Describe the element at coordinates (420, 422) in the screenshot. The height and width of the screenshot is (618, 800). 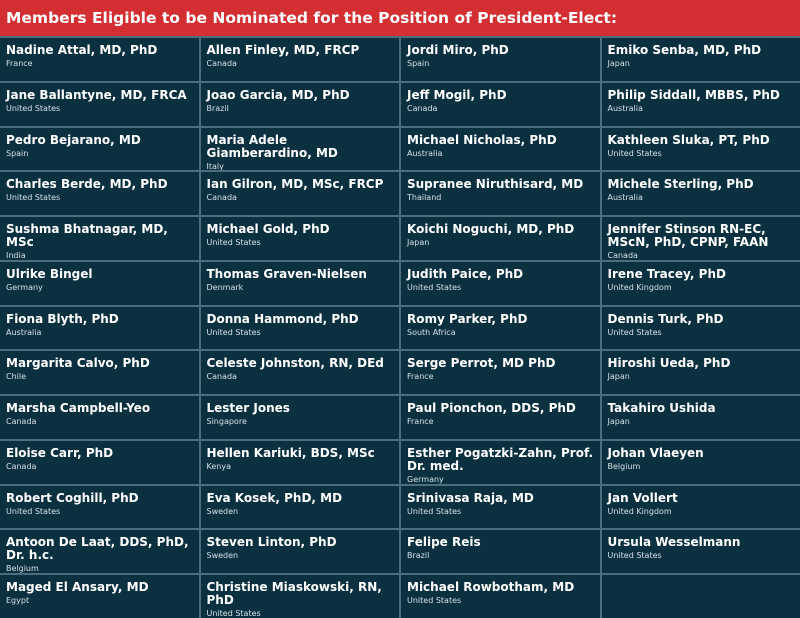
I see `member-country: France` at that location.